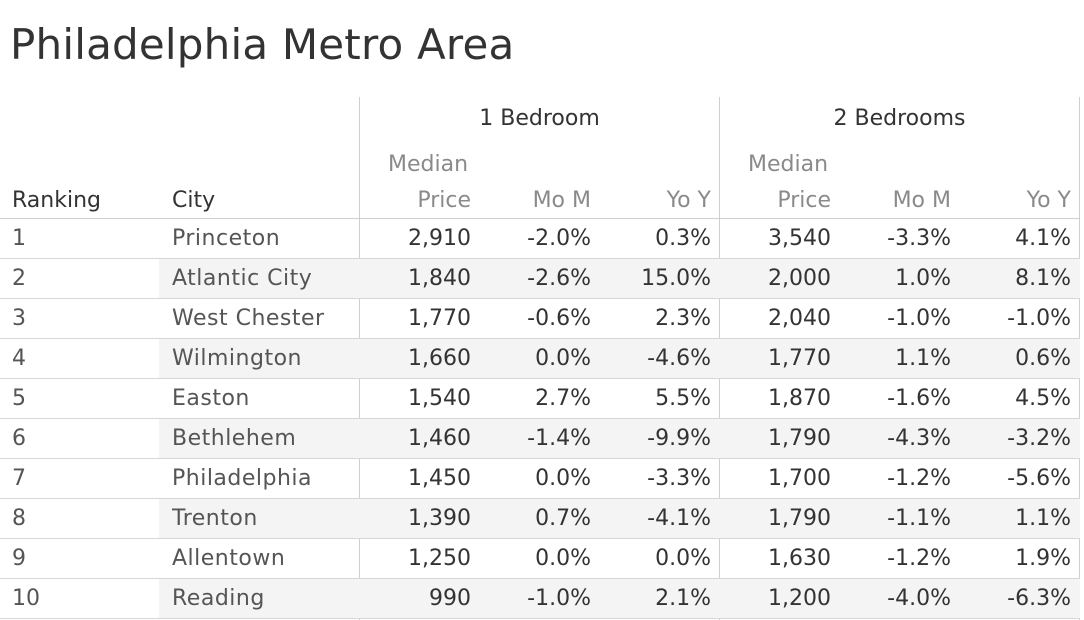 This screenshot has width=1084, height=620. What do you see at coordinates (1043, 238) in the screenshot?
I see `cell-2br-yoy: 4.1%` at bounding box center [1043, 238].